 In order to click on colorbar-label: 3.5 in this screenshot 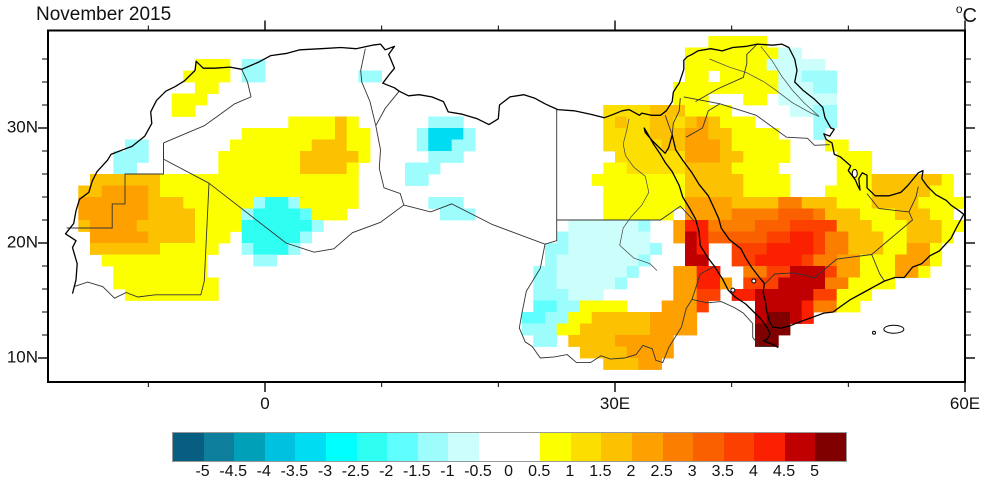, I will do `click(722, 471)`.